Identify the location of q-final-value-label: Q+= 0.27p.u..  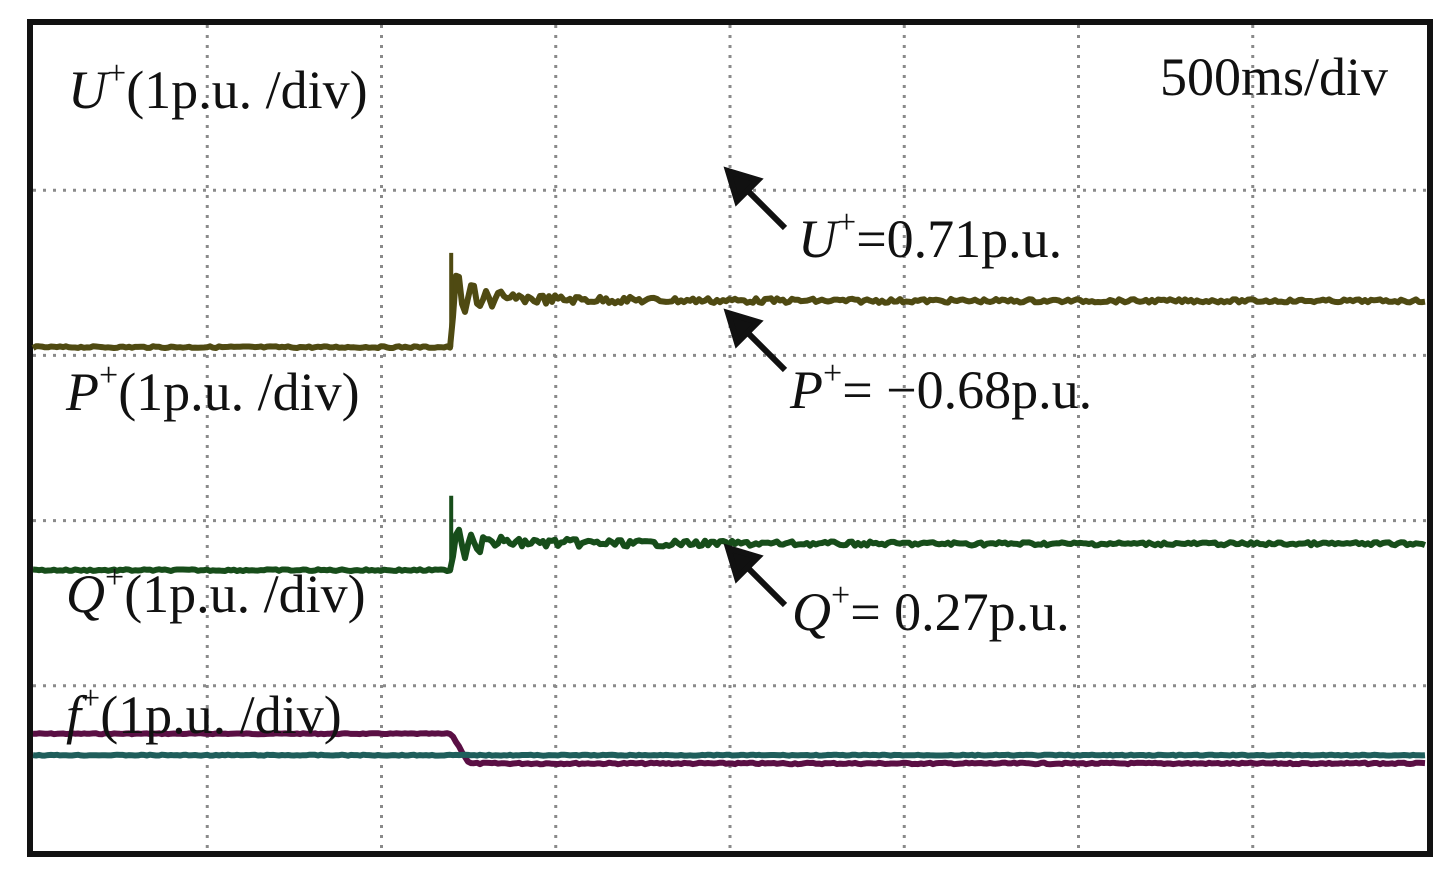
(931, 609).